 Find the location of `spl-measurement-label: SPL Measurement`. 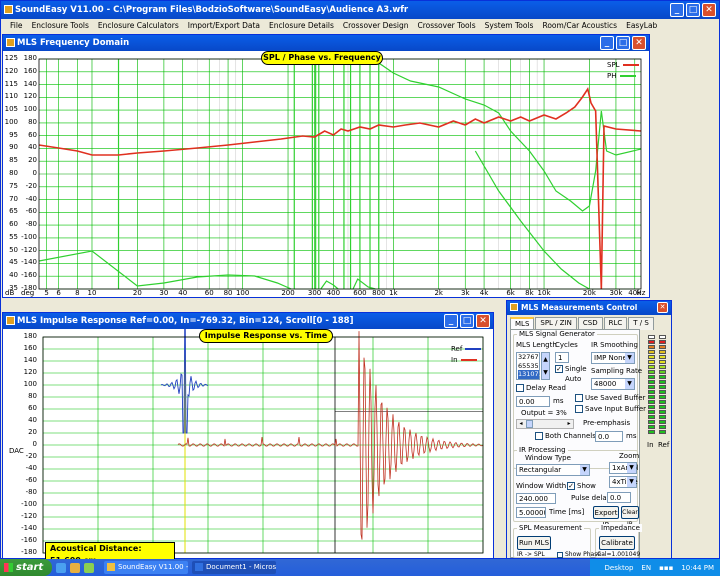

spl-measurement-label: SPL Measurement is located at coordinates (550, 528).